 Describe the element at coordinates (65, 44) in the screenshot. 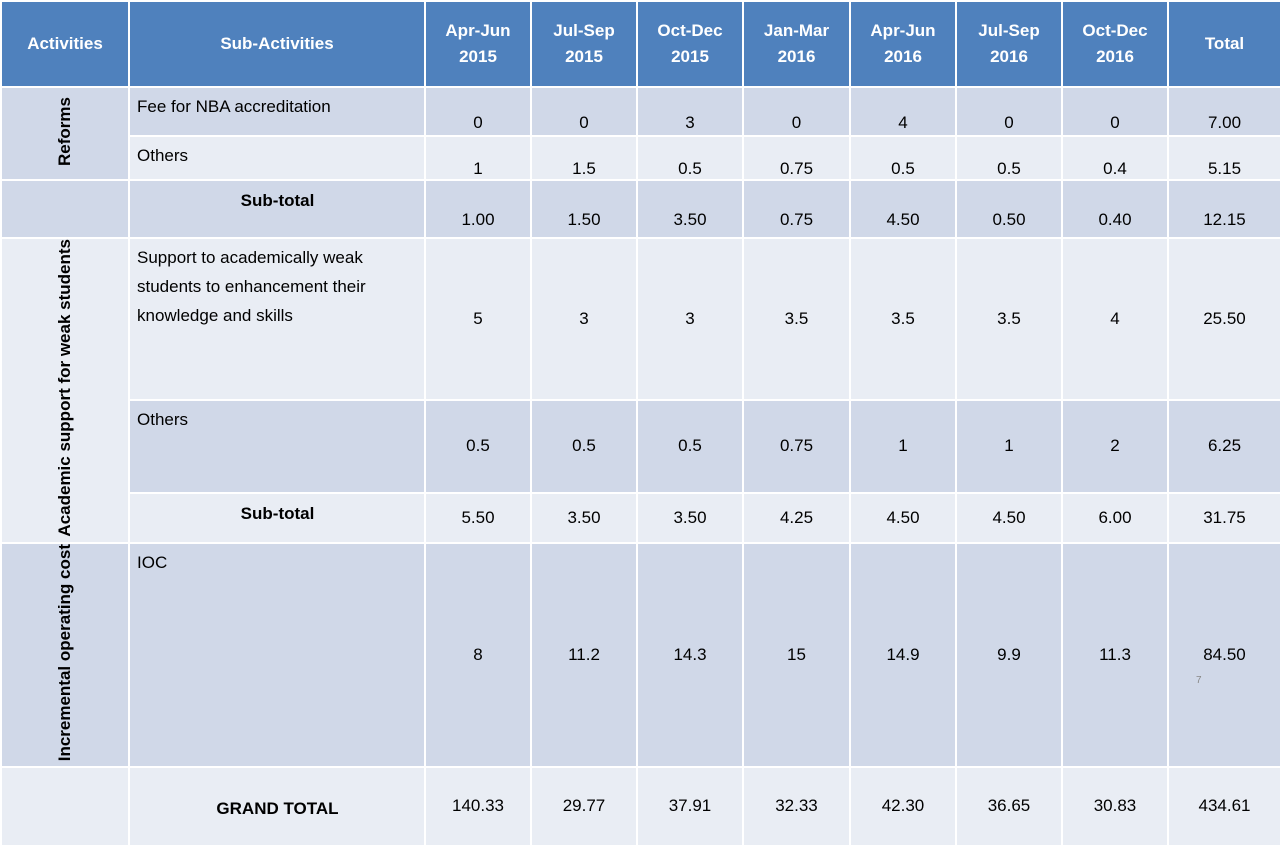

I see `col-header-activities: Activities` at that location.